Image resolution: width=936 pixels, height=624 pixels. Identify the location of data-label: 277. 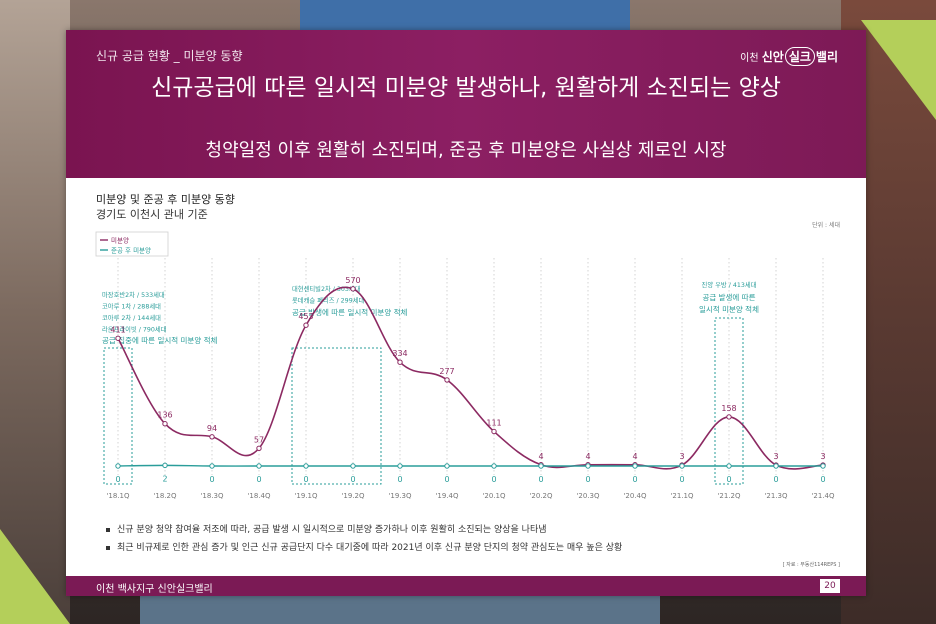
(446, 371).